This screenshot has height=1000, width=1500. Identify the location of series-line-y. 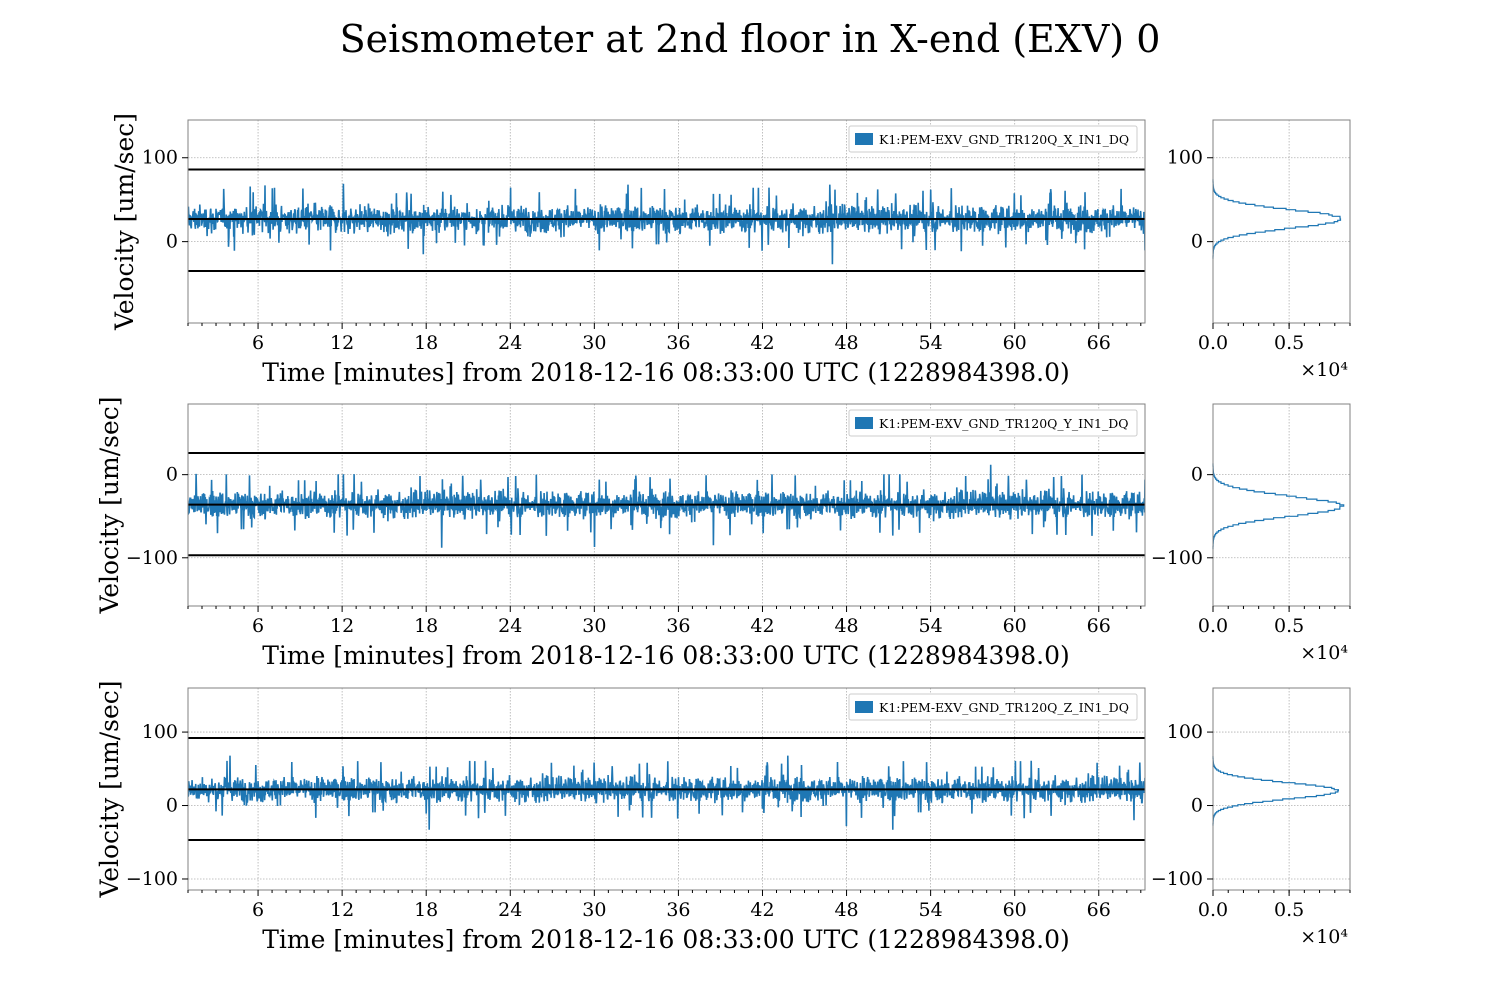
(666, 506).